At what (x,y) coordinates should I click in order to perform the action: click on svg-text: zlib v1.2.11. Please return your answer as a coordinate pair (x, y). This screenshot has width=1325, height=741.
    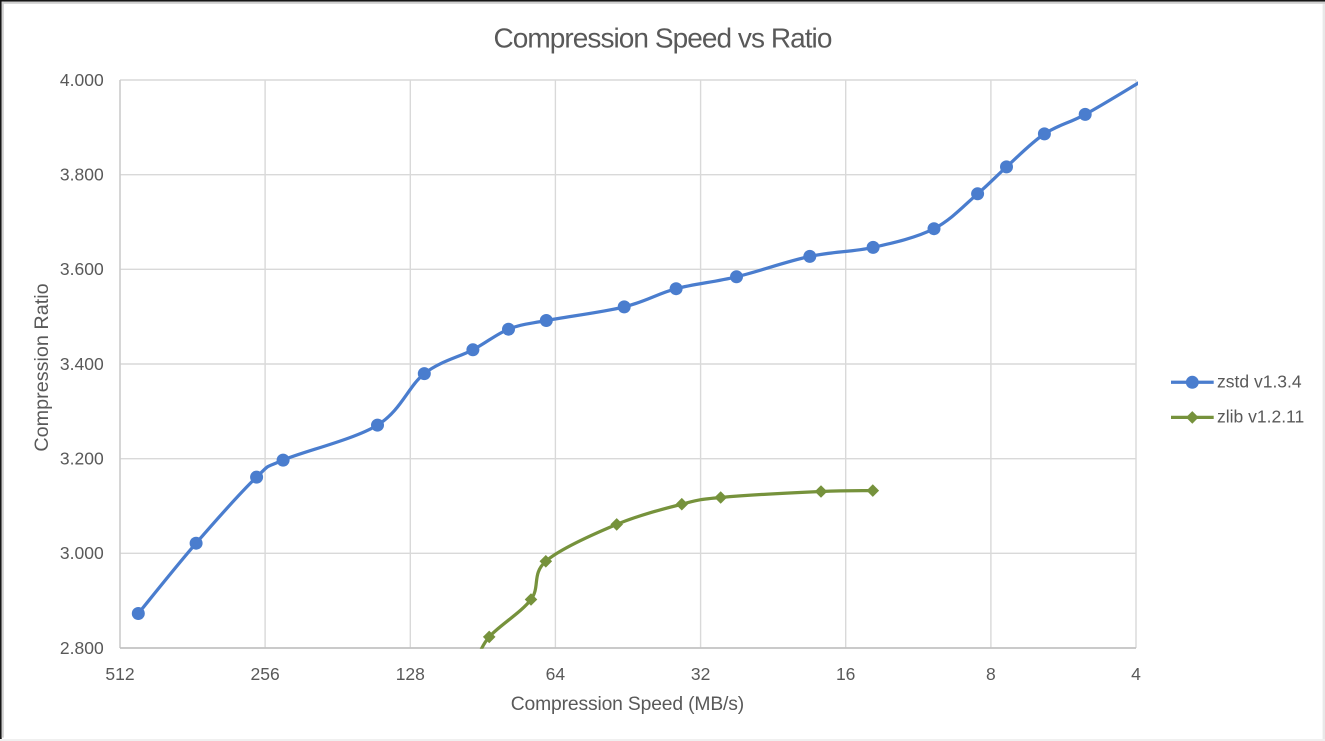
    Looking at the image, I should click on (1260, 417).